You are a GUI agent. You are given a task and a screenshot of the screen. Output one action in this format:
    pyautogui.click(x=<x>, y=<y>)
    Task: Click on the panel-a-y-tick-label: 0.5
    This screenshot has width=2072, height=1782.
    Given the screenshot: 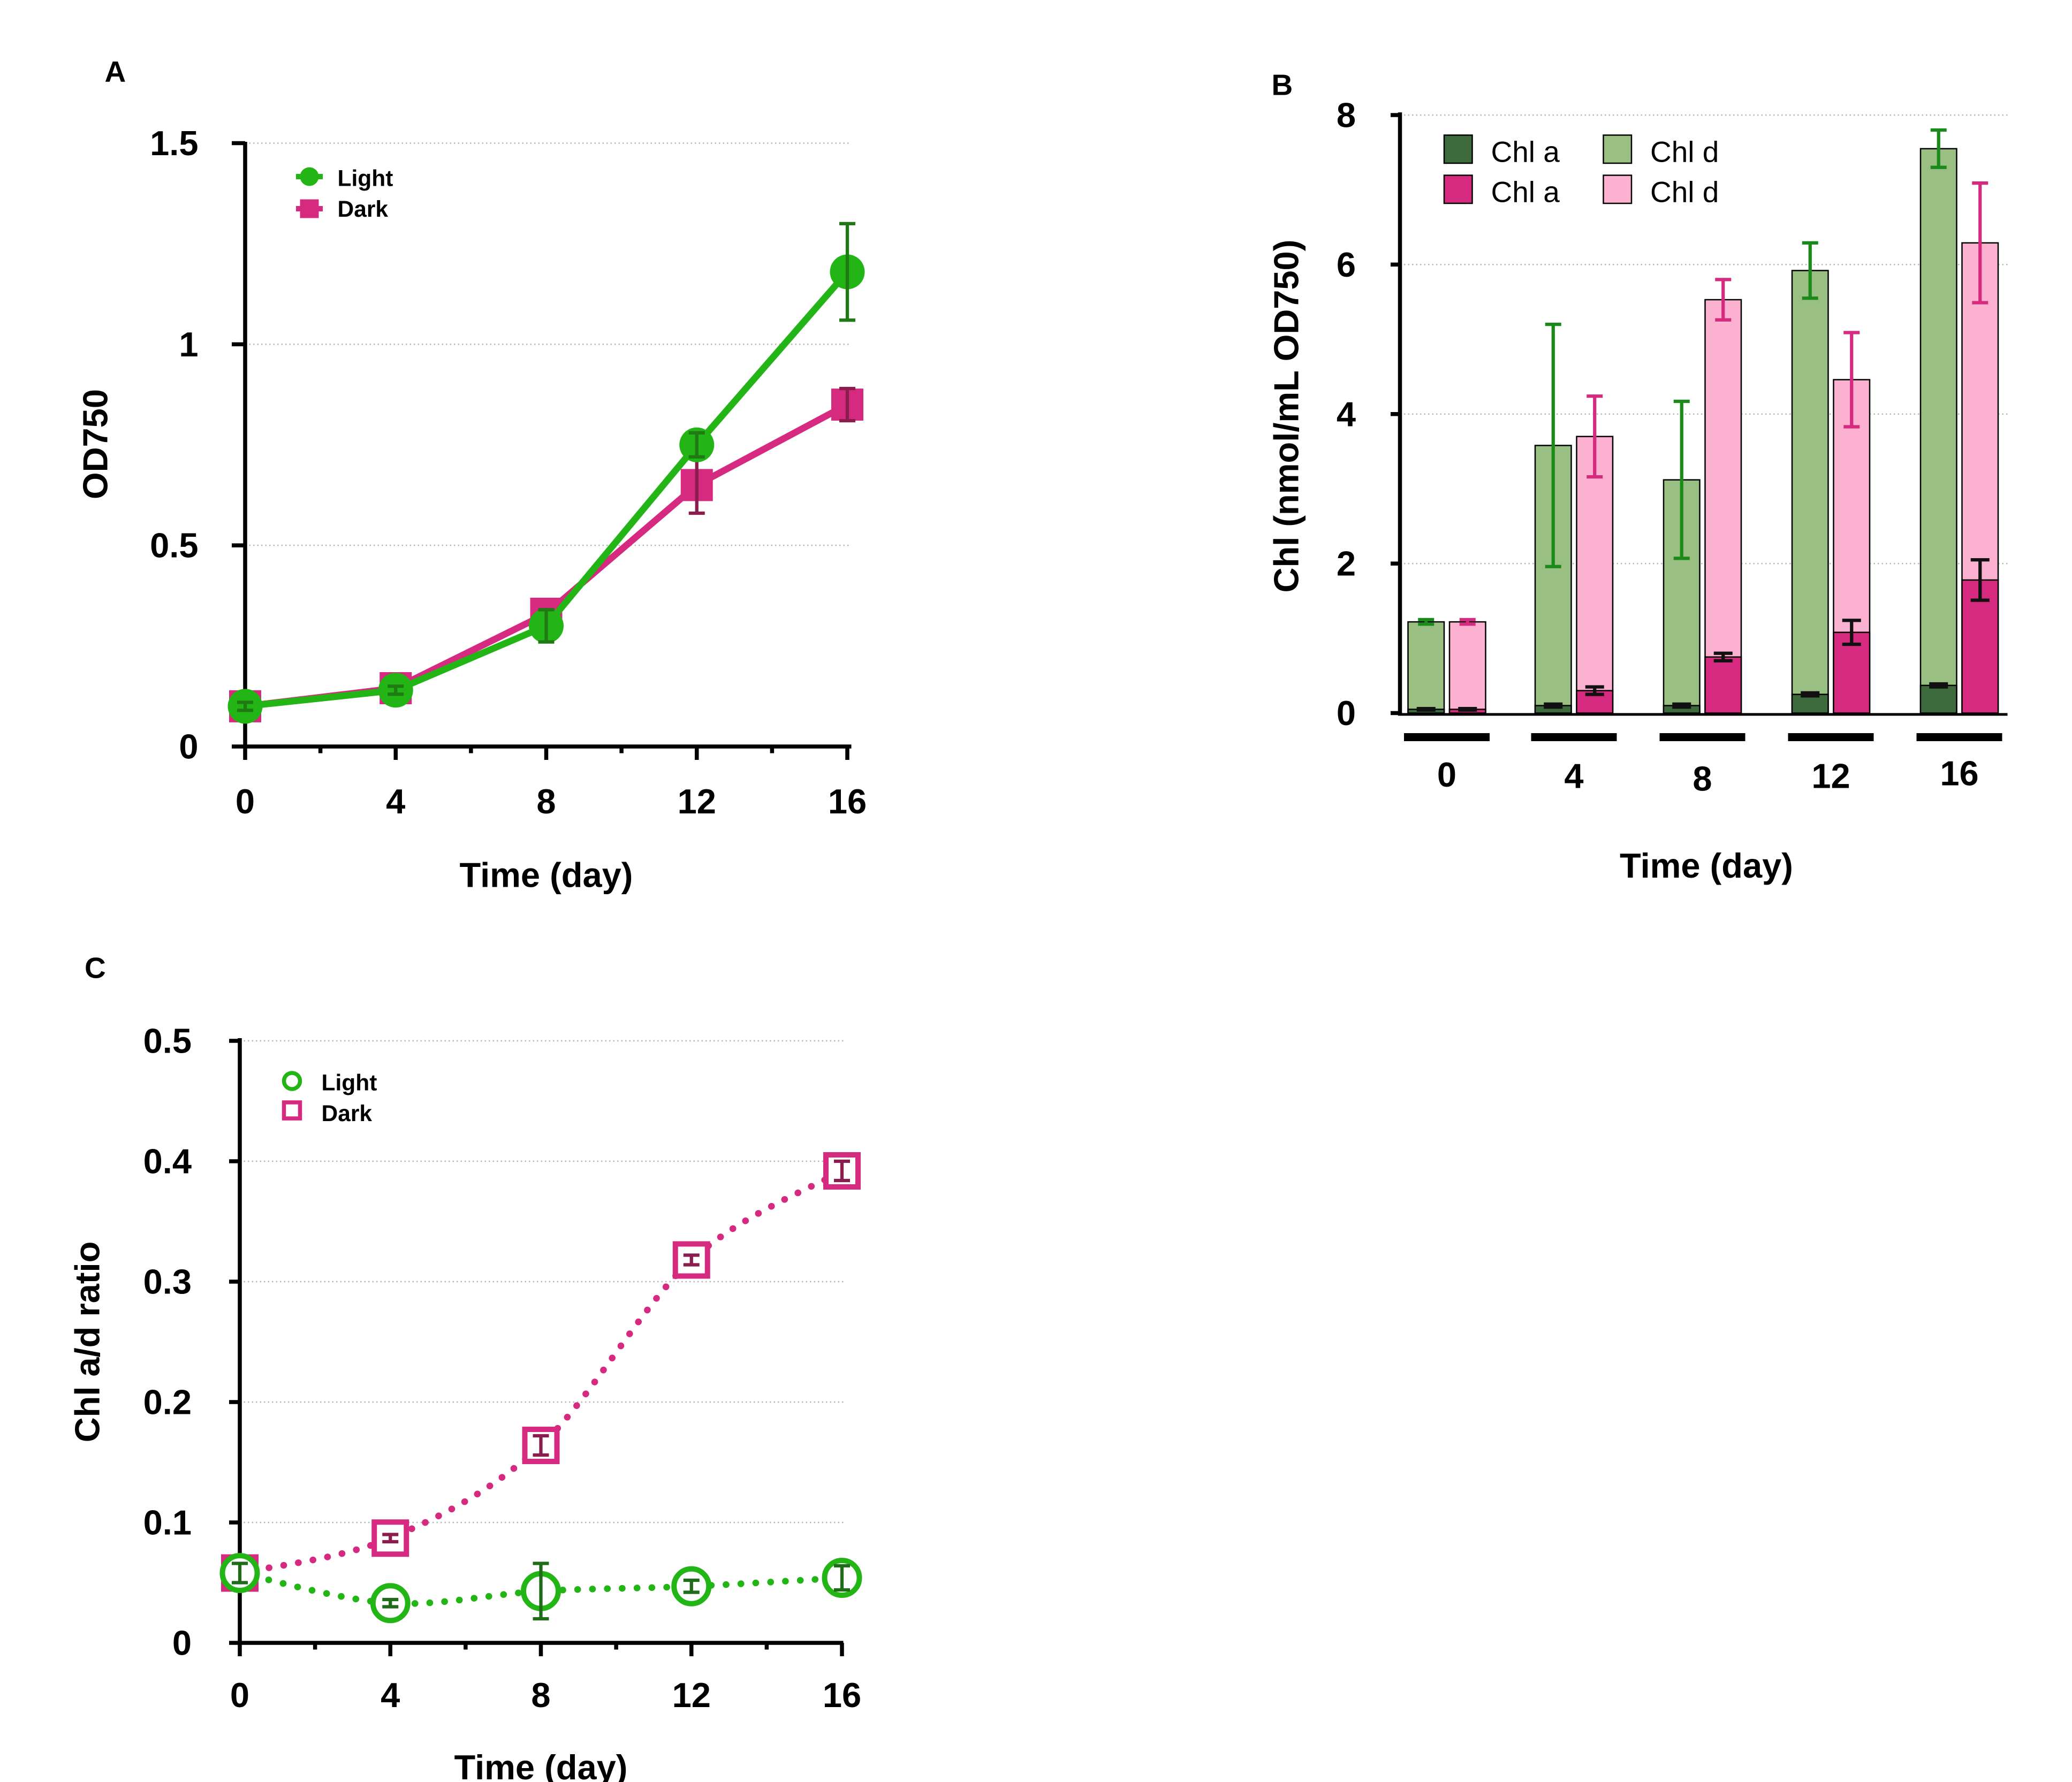 What is the action you would take?
    pyautogui.click(x=174, y=545)
    